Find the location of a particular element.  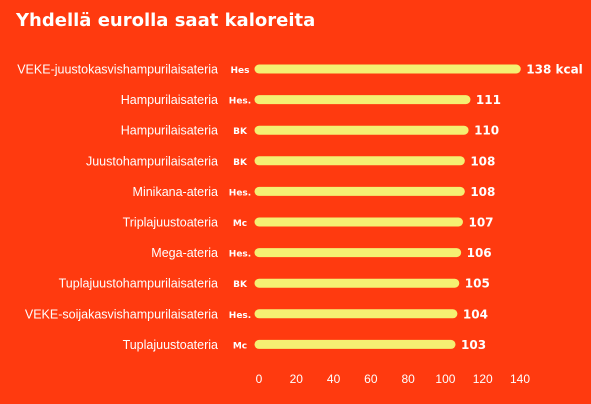

x-tick-label: 0 is located at coordinates (259, 379).